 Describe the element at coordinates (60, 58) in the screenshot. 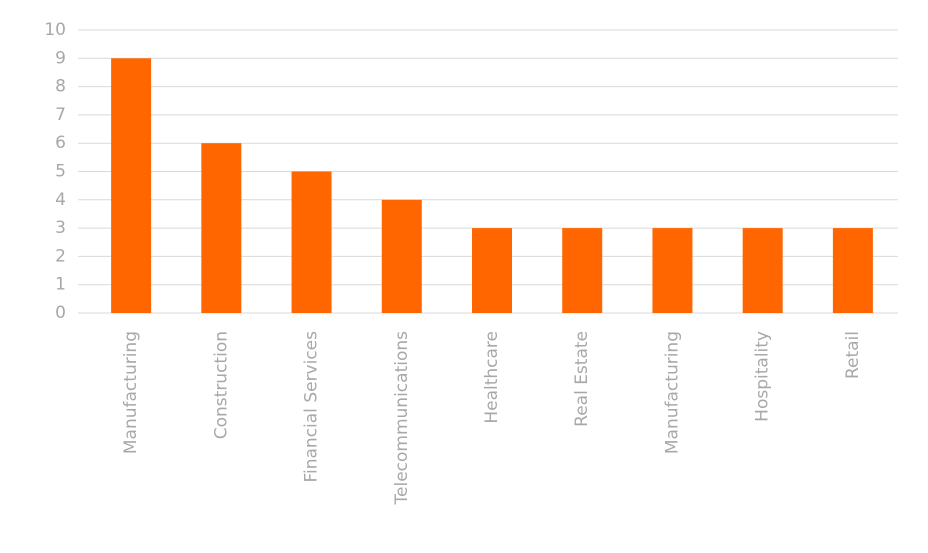

I see `y-tick-label: 9` at that location.